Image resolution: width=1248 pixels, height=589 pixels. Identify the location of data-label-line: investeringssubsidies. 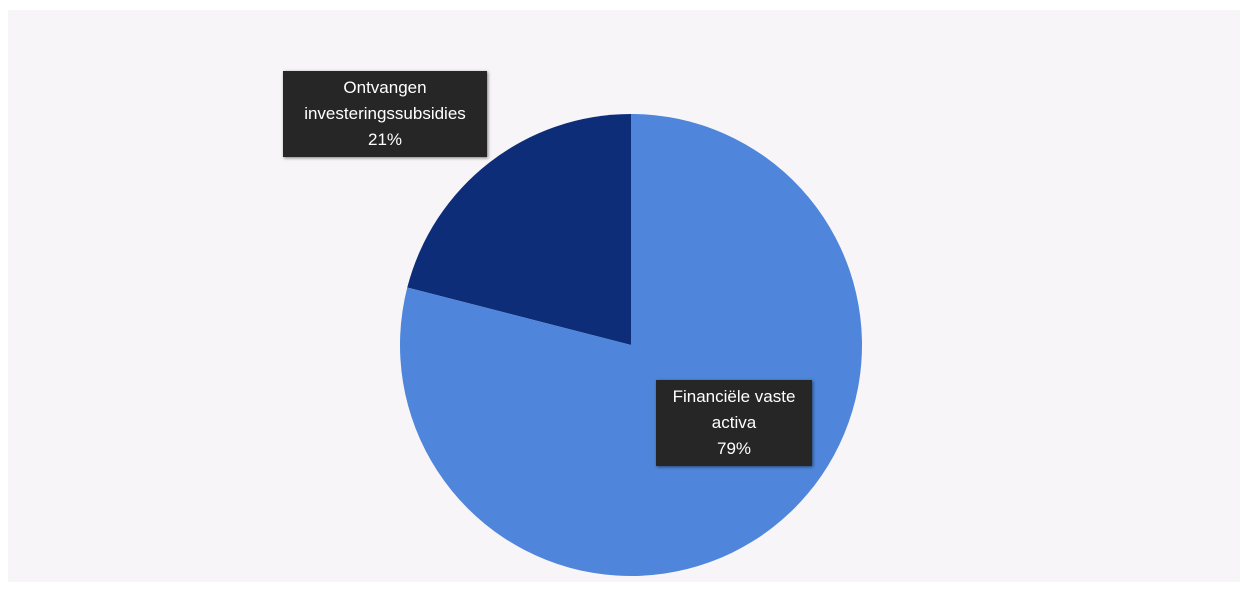
(385, 113).